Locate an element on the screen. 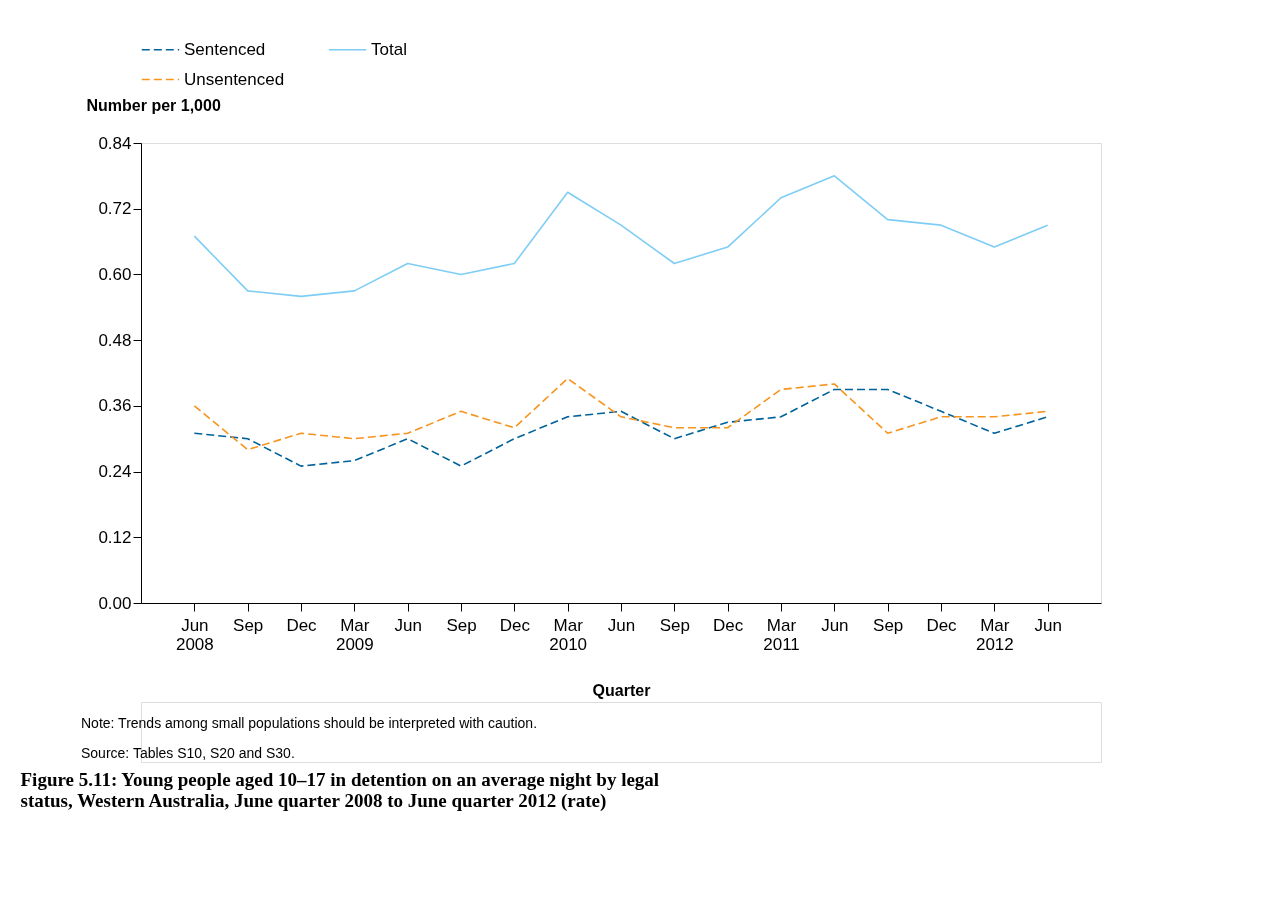  legend-label: Total is located at coordinates (389, 49).